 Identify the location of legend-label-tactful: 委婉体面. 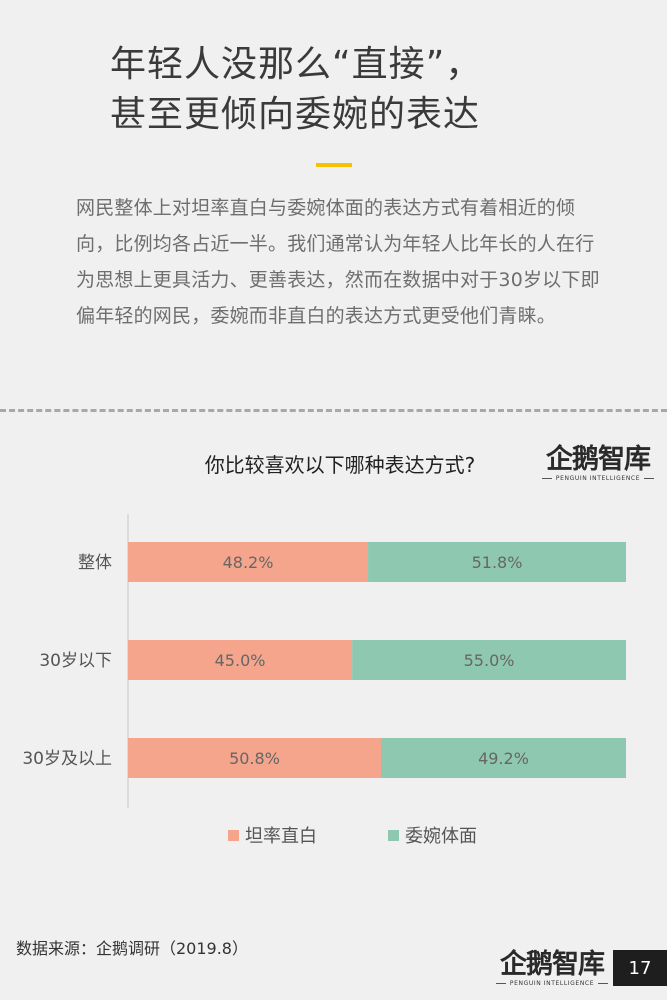
(441, 836).